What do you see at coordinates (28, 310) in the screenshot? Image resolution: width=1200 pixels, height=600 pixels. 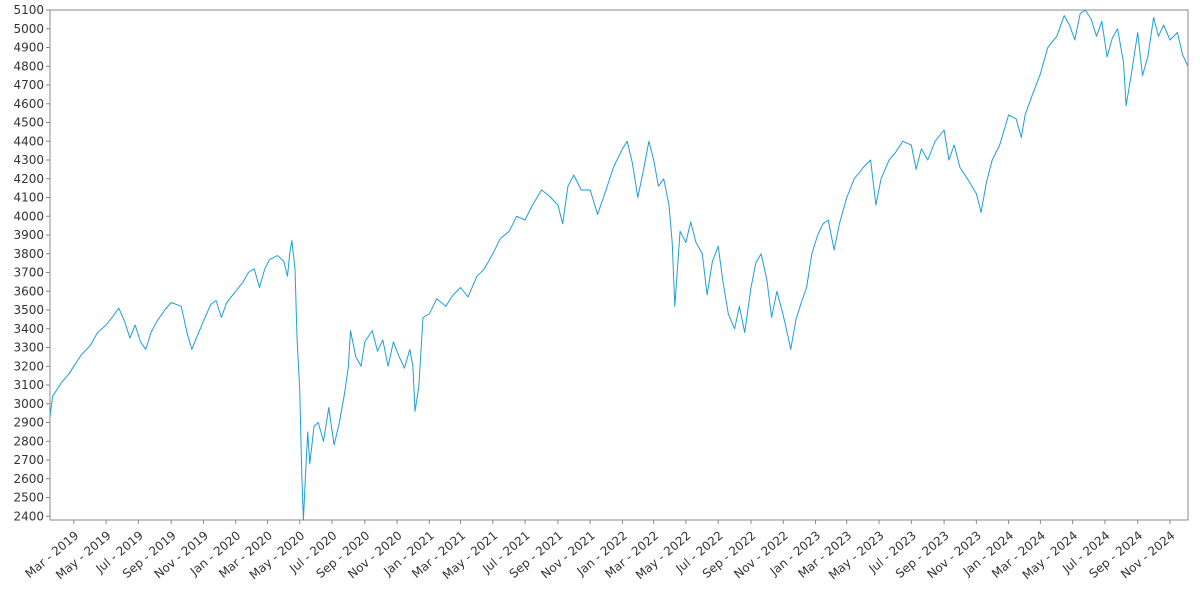 I see `y-tick-label: 3500` at bounding box center [28, 310].